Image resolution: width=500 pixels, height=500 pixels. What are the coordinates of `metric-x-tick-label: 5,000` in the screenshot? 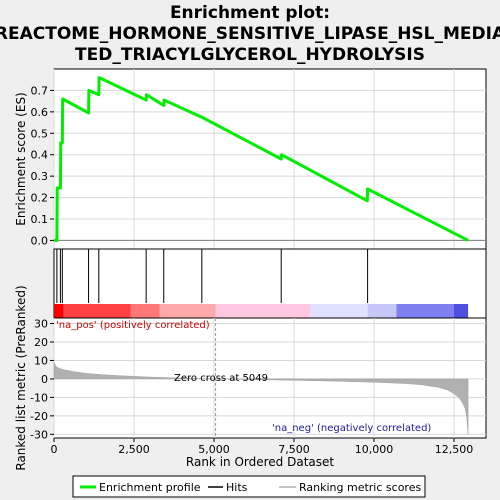 It's located at (214, 449).